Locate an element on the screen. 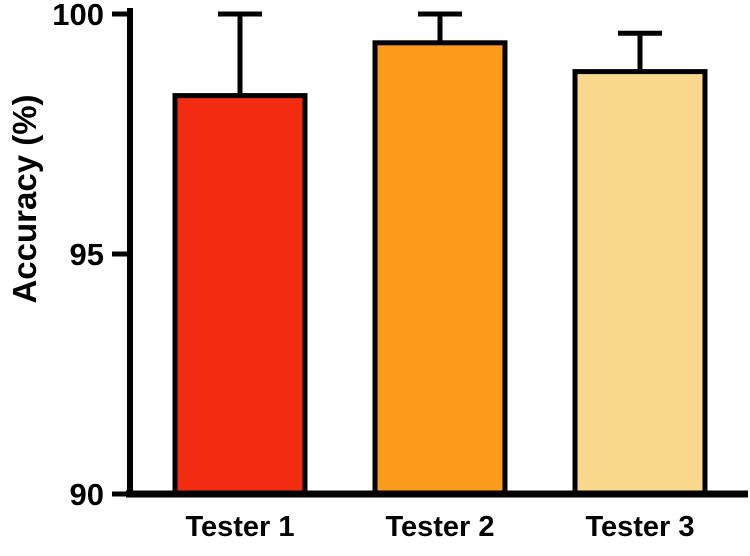 The height and width of the screenshot is (556, 750). y-axis-label: Accuracy (%) is located at coordinates (24, 198).